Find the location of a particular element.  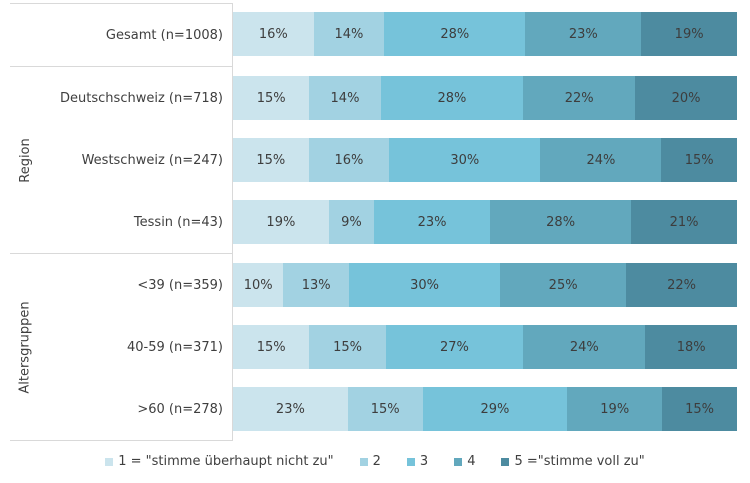

bar-segment-4: 28% is located at coordinates (561, 222).